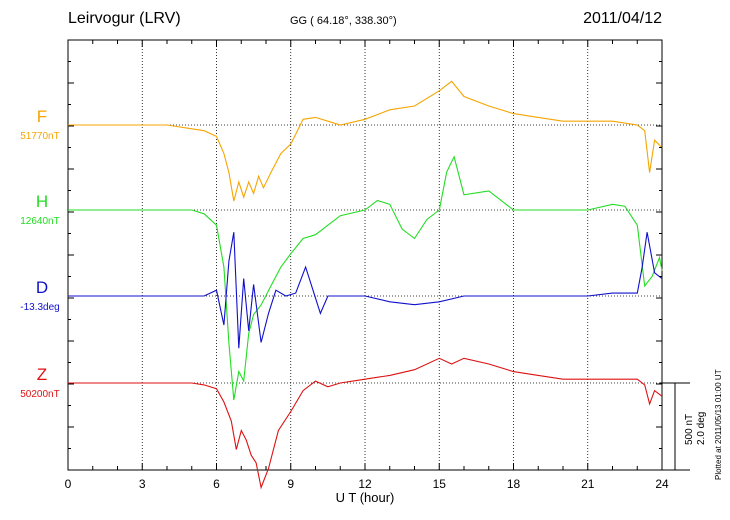 Image resolution: width=730 pixels, height=520 pixels. Describe the element at coordinates (718, 424) in the screenshot. I see `plotted-timestamp: Plotted at 2011/05/13 01:00 UT` at that location.